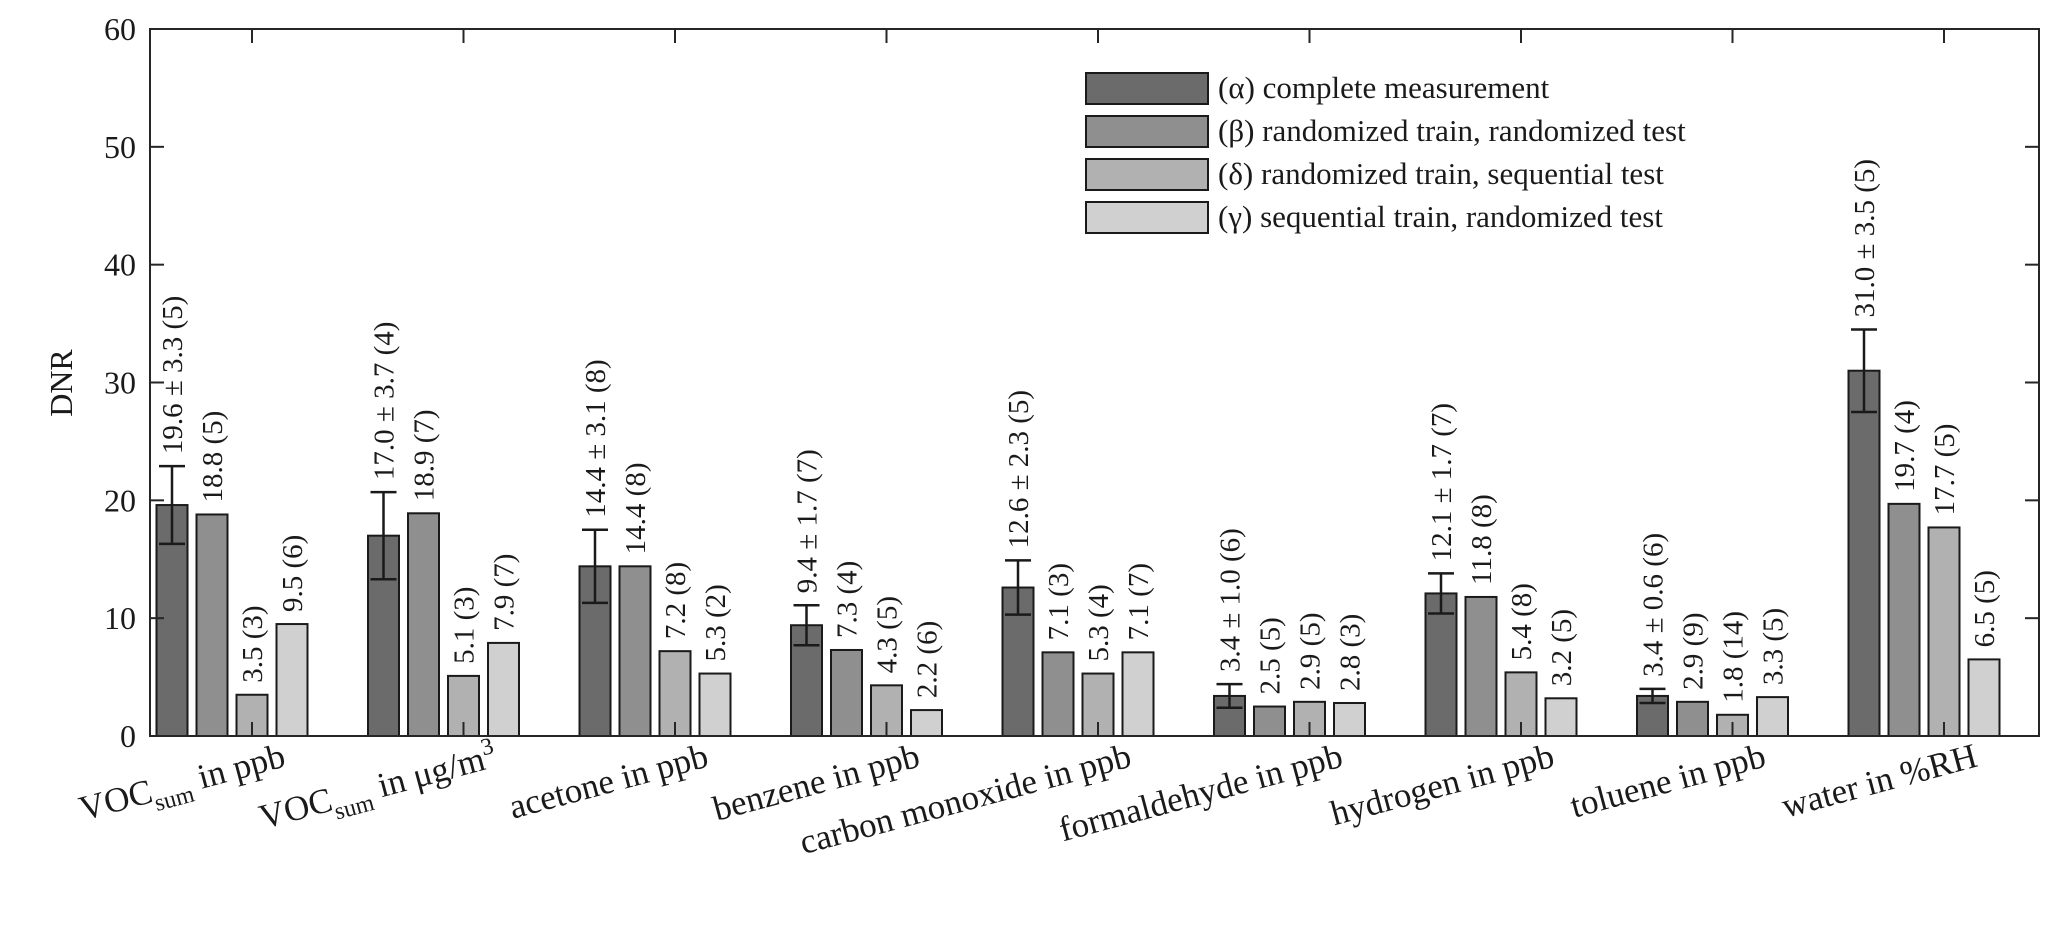 This screenshot has width=2067, height=940. Describe the element at coordinates (253, 643) in the screenshot. I see `data-label: 3.5 (3)` at that location.